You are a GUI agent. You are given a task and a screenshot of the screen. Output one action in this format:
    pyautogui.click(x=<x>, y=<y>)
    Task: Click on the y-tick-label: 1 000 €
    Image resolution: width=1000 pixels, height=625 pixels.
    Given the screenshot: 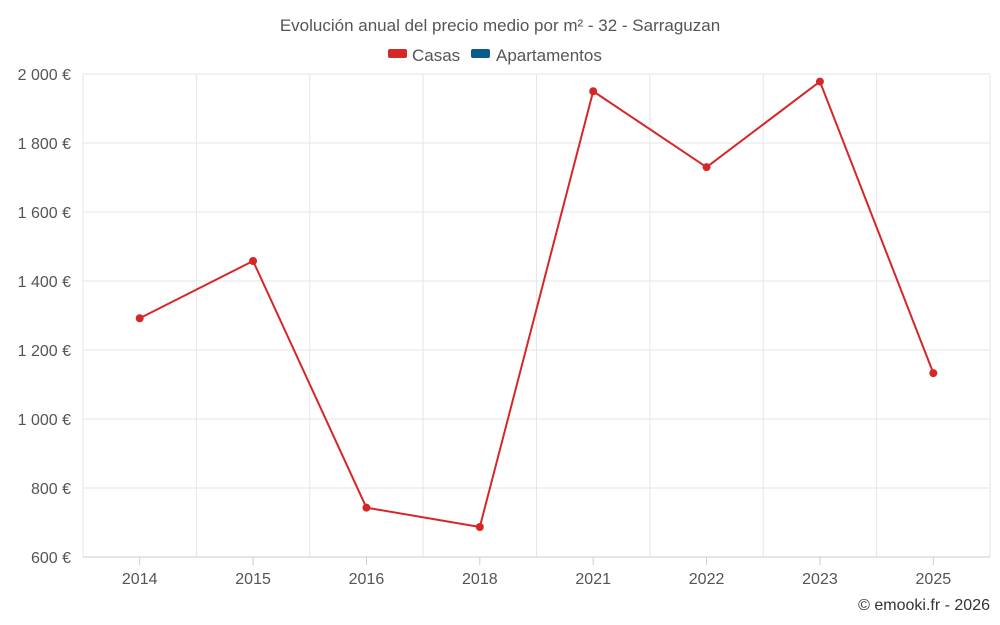 What is the action you would take?
    pyautogui.click(x=44, y=420)
    